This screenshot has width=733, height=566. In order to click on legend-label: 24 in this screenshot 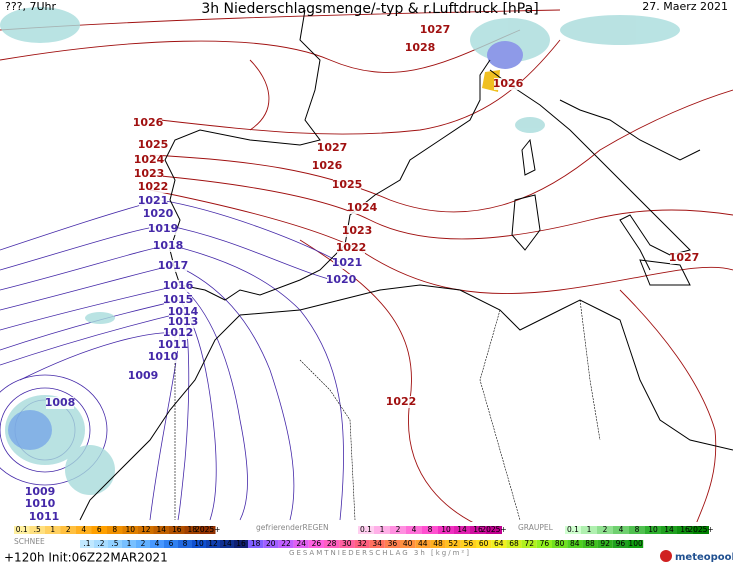, I will do `click(301, 543)`.